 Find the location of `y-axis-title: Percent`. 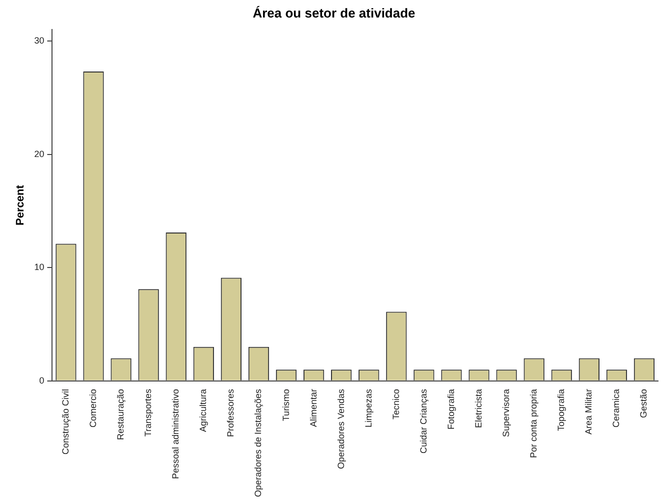

y-axis-title: Percent is located at coordinates (20, 205).